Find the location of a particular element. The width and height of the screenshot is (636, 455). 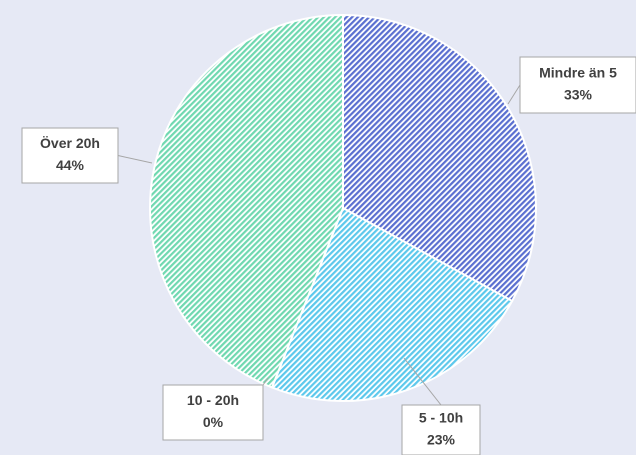

category-label: Mindre än 5 is located at coordinates (578, 73).